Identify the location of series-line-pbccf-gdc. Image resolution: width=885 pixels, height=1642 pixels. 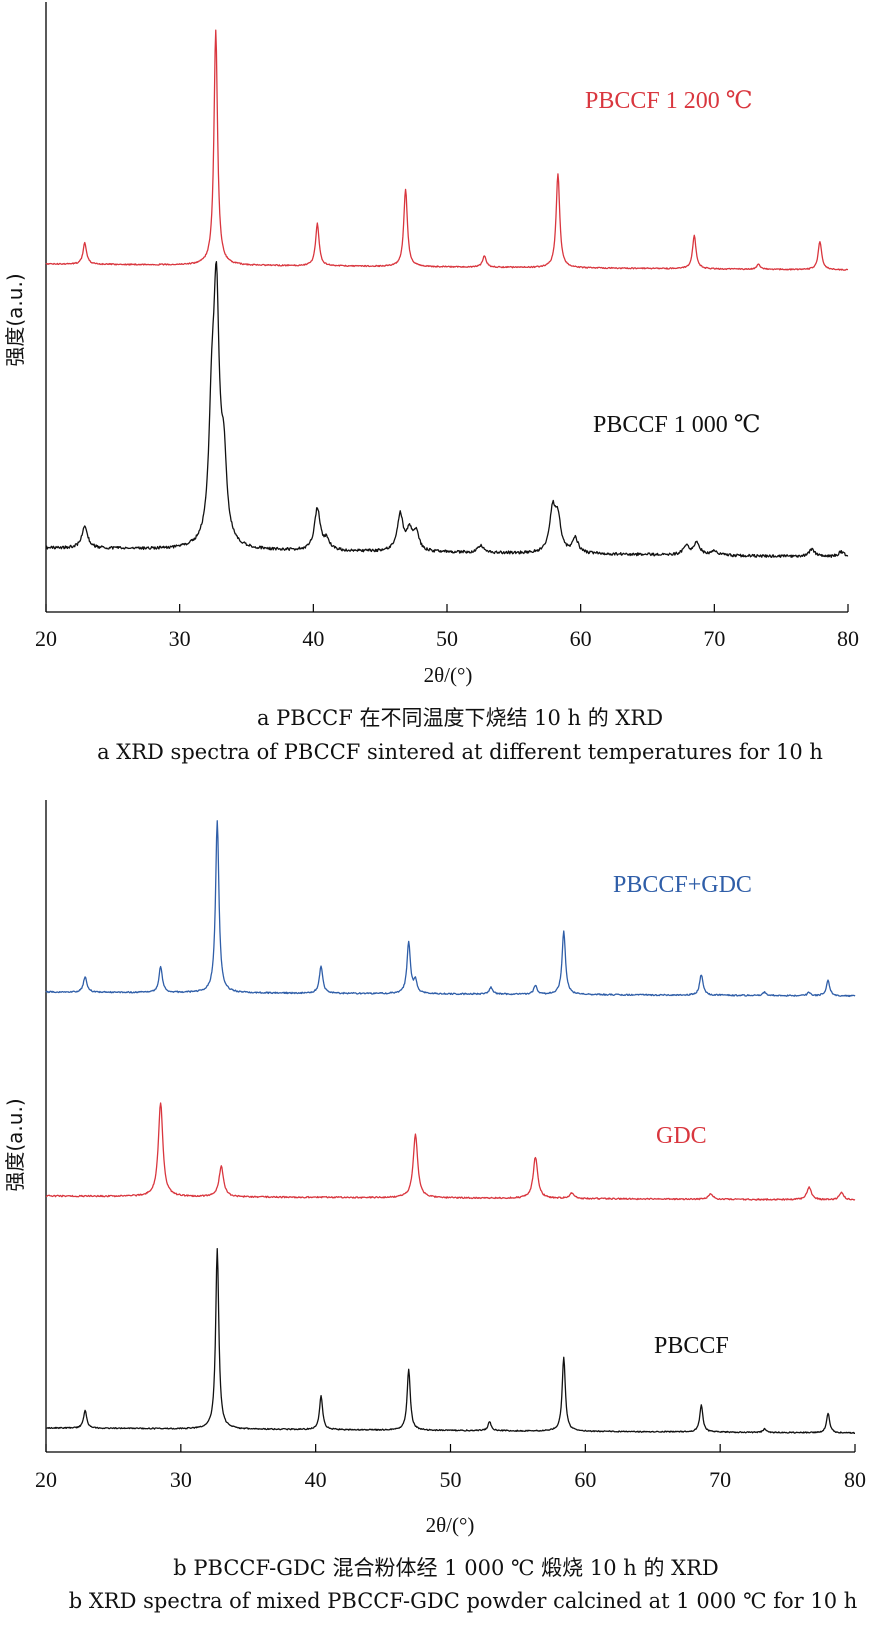
(450, 909).